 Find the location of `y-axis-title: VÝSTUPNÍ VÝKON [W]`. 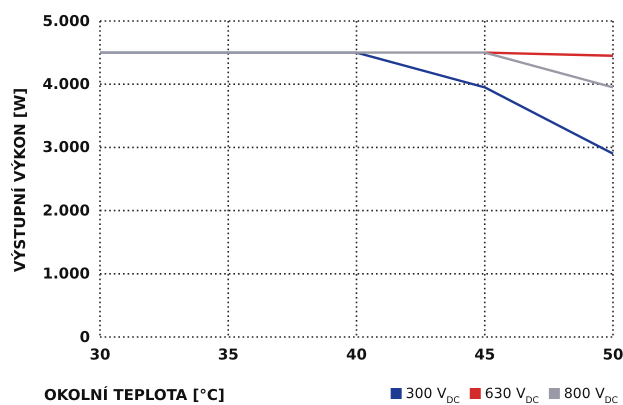

y-axis-title: VÝSTUPNÍ VÝKON [W] is located at coordinates (20, 180).